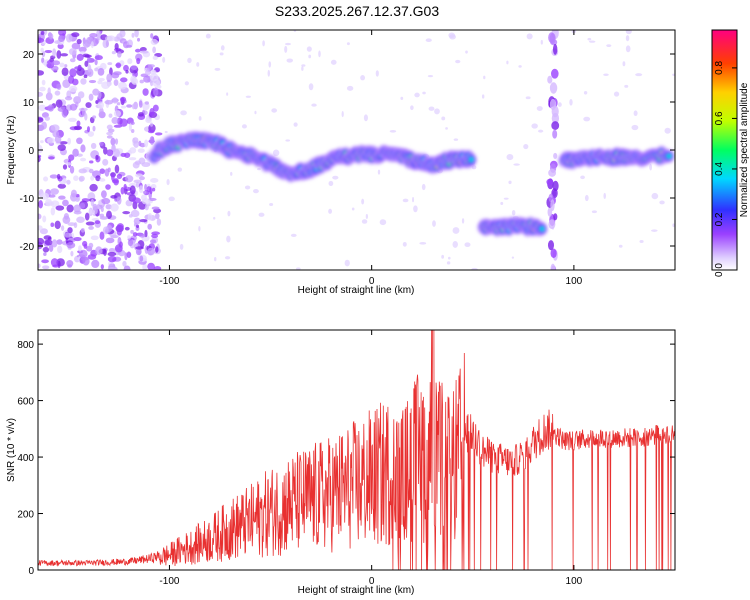  Describe the element at coordinates (719, 169) in the screenshot. I see `colorbar-tick-label: 0.4` at that location.